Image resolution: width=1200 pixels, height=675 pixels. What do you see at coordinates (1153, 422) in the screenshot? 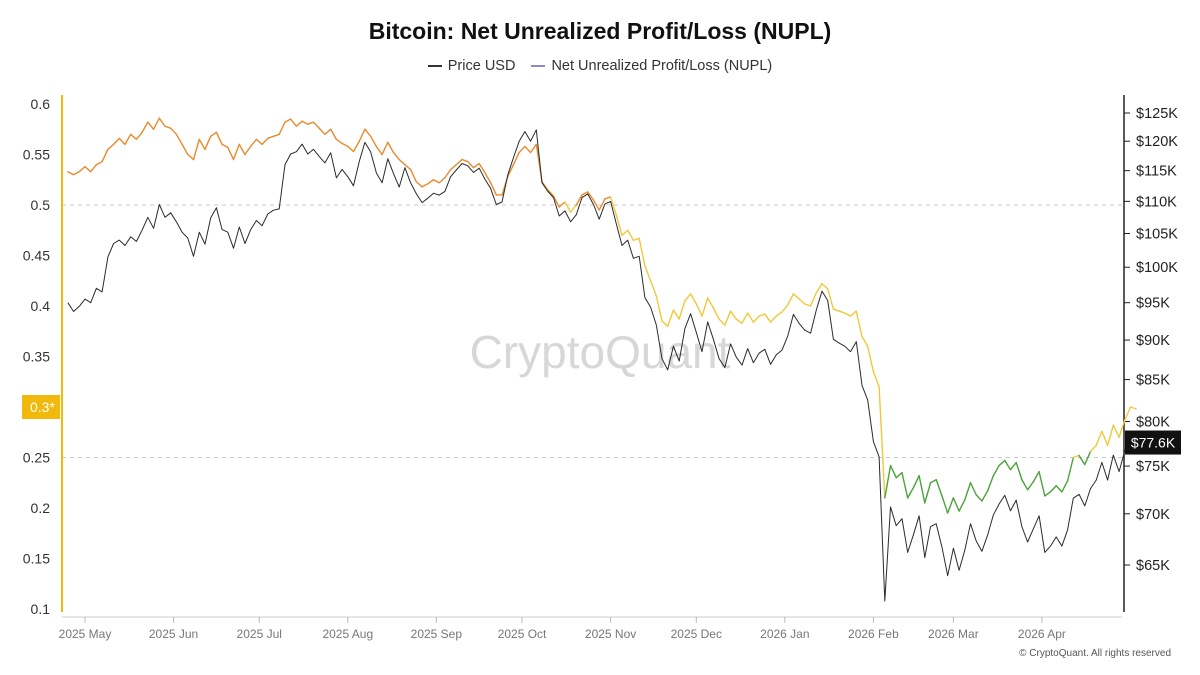
I see `right-tick-label: $80K` at bounding box center [1153, 422].